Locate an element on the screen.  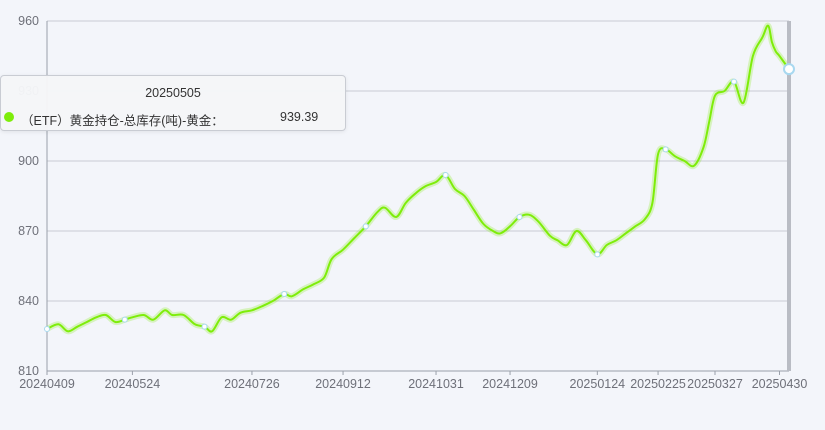
x-tick-label: 20241209 is located at coordinates (510, 384).